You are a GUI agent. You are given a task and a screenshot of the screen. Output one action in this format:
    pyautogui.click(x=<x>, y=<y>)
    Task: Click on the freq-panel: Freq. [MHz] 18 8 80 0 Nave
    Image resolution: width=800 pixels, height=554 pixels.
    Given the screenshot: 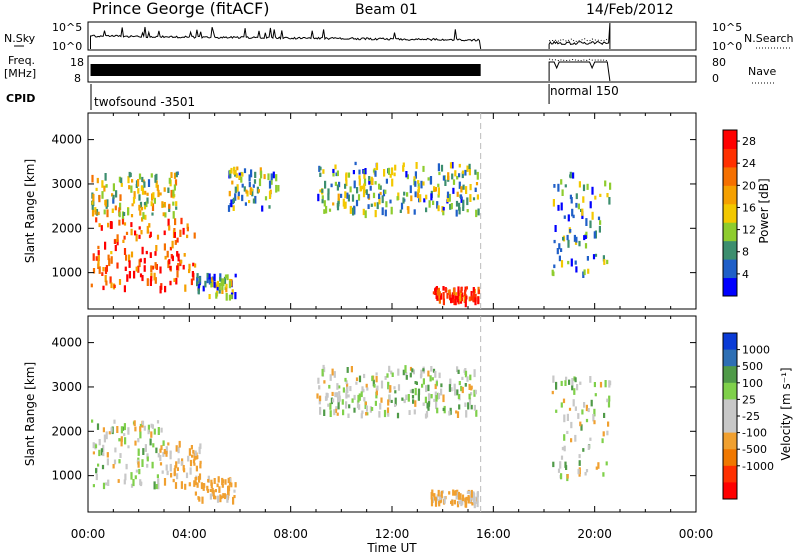 What is the action you would take?
    pyautogui.click(x=390, y=69)
    